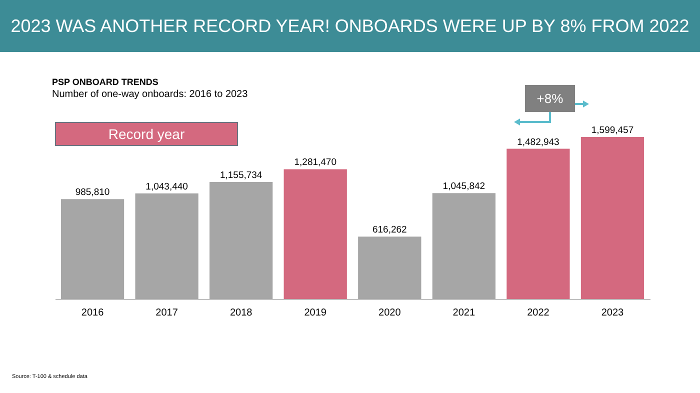  I want to click on text: +8%, so click(550, 98).